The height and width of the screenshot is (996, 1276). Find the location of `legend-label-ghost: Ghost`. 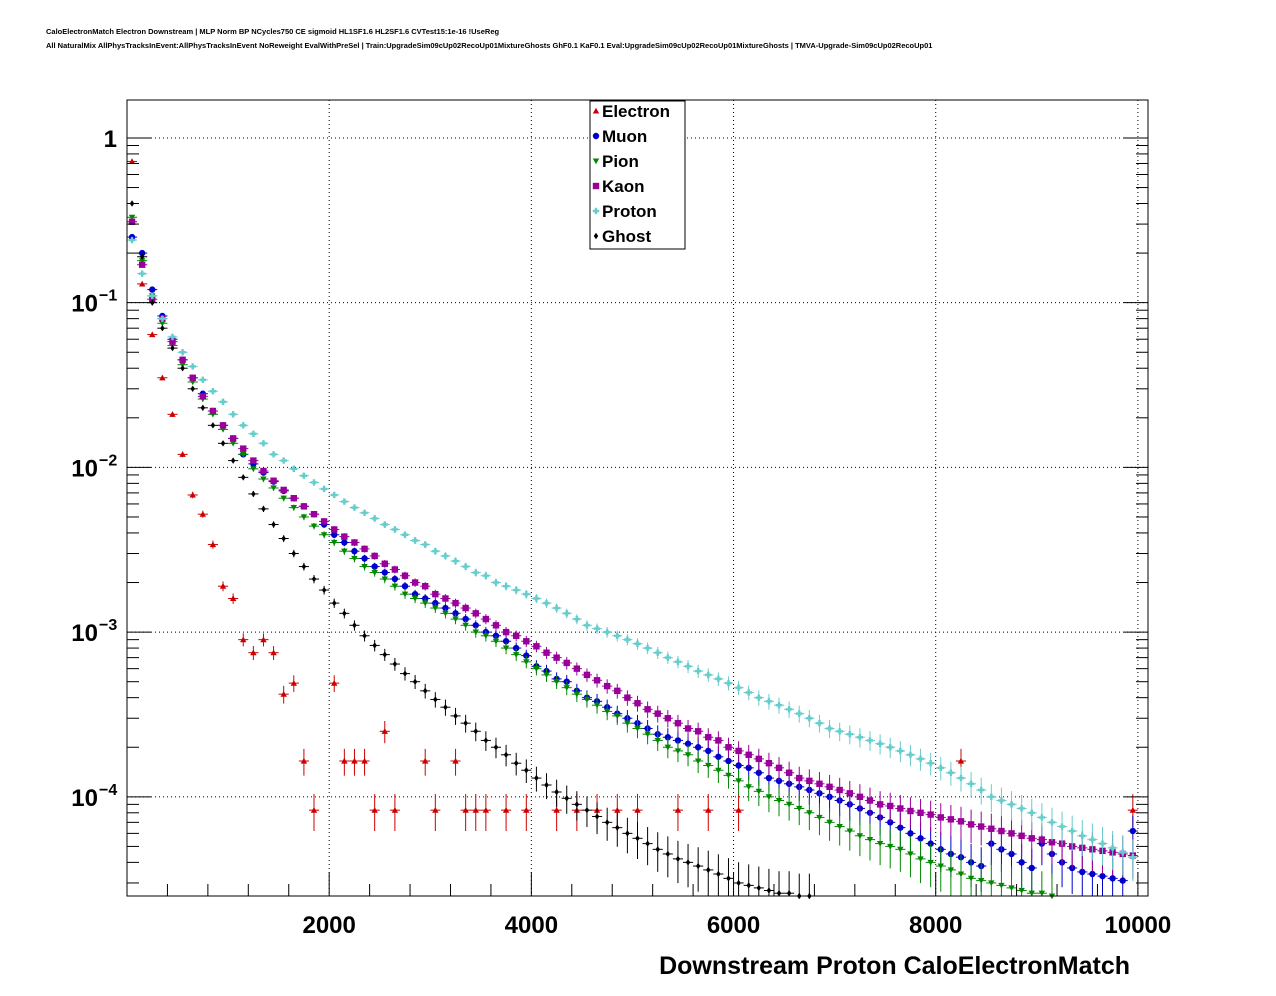

legend-label-ghost: Ghost is located at coordinates (626, 236).